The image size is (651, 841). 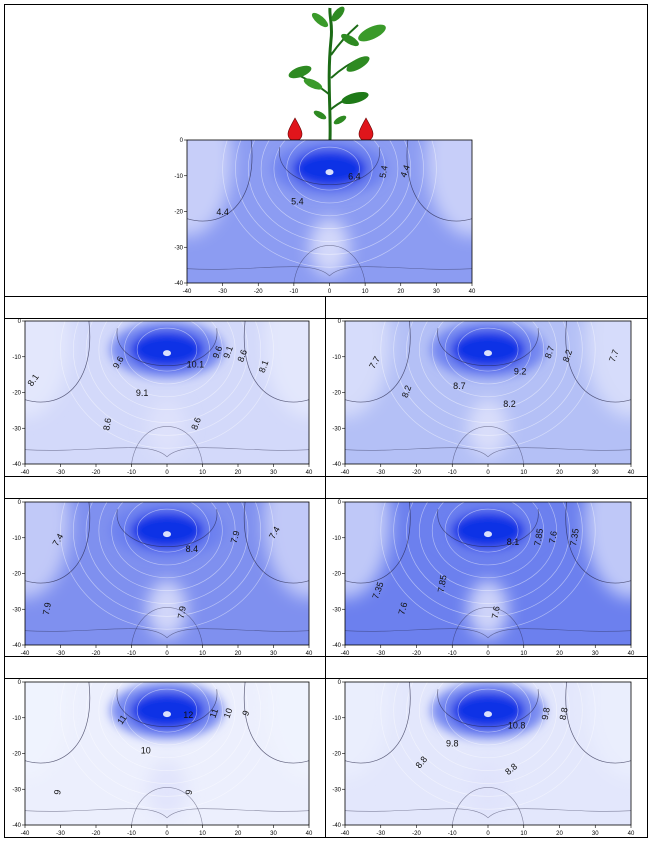 What do you see at coordinates (517, 725) in the screenshot?
I see `contour-label: 10.8` at bounding box center [517, 725].